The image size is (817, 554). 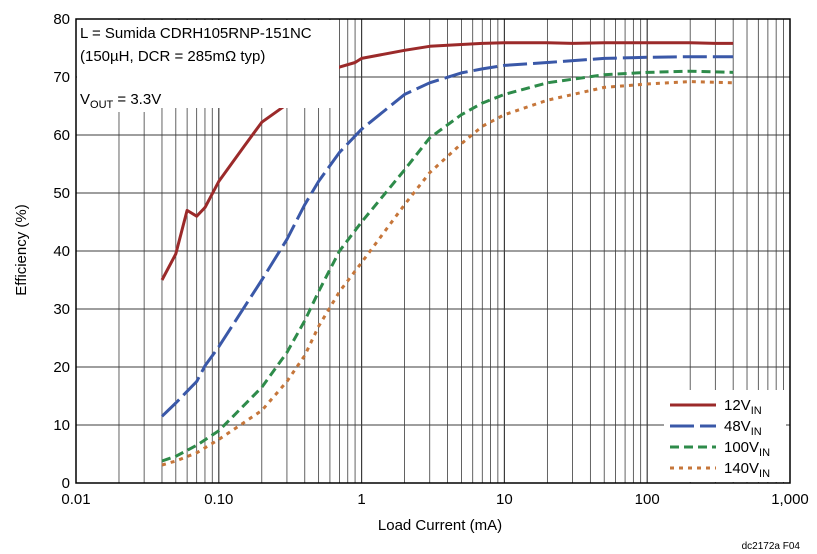 What do you see at coordinates (647, 499) in the screenshot?
I see `x-tick-label: 100` at bounding box center [647, 499].